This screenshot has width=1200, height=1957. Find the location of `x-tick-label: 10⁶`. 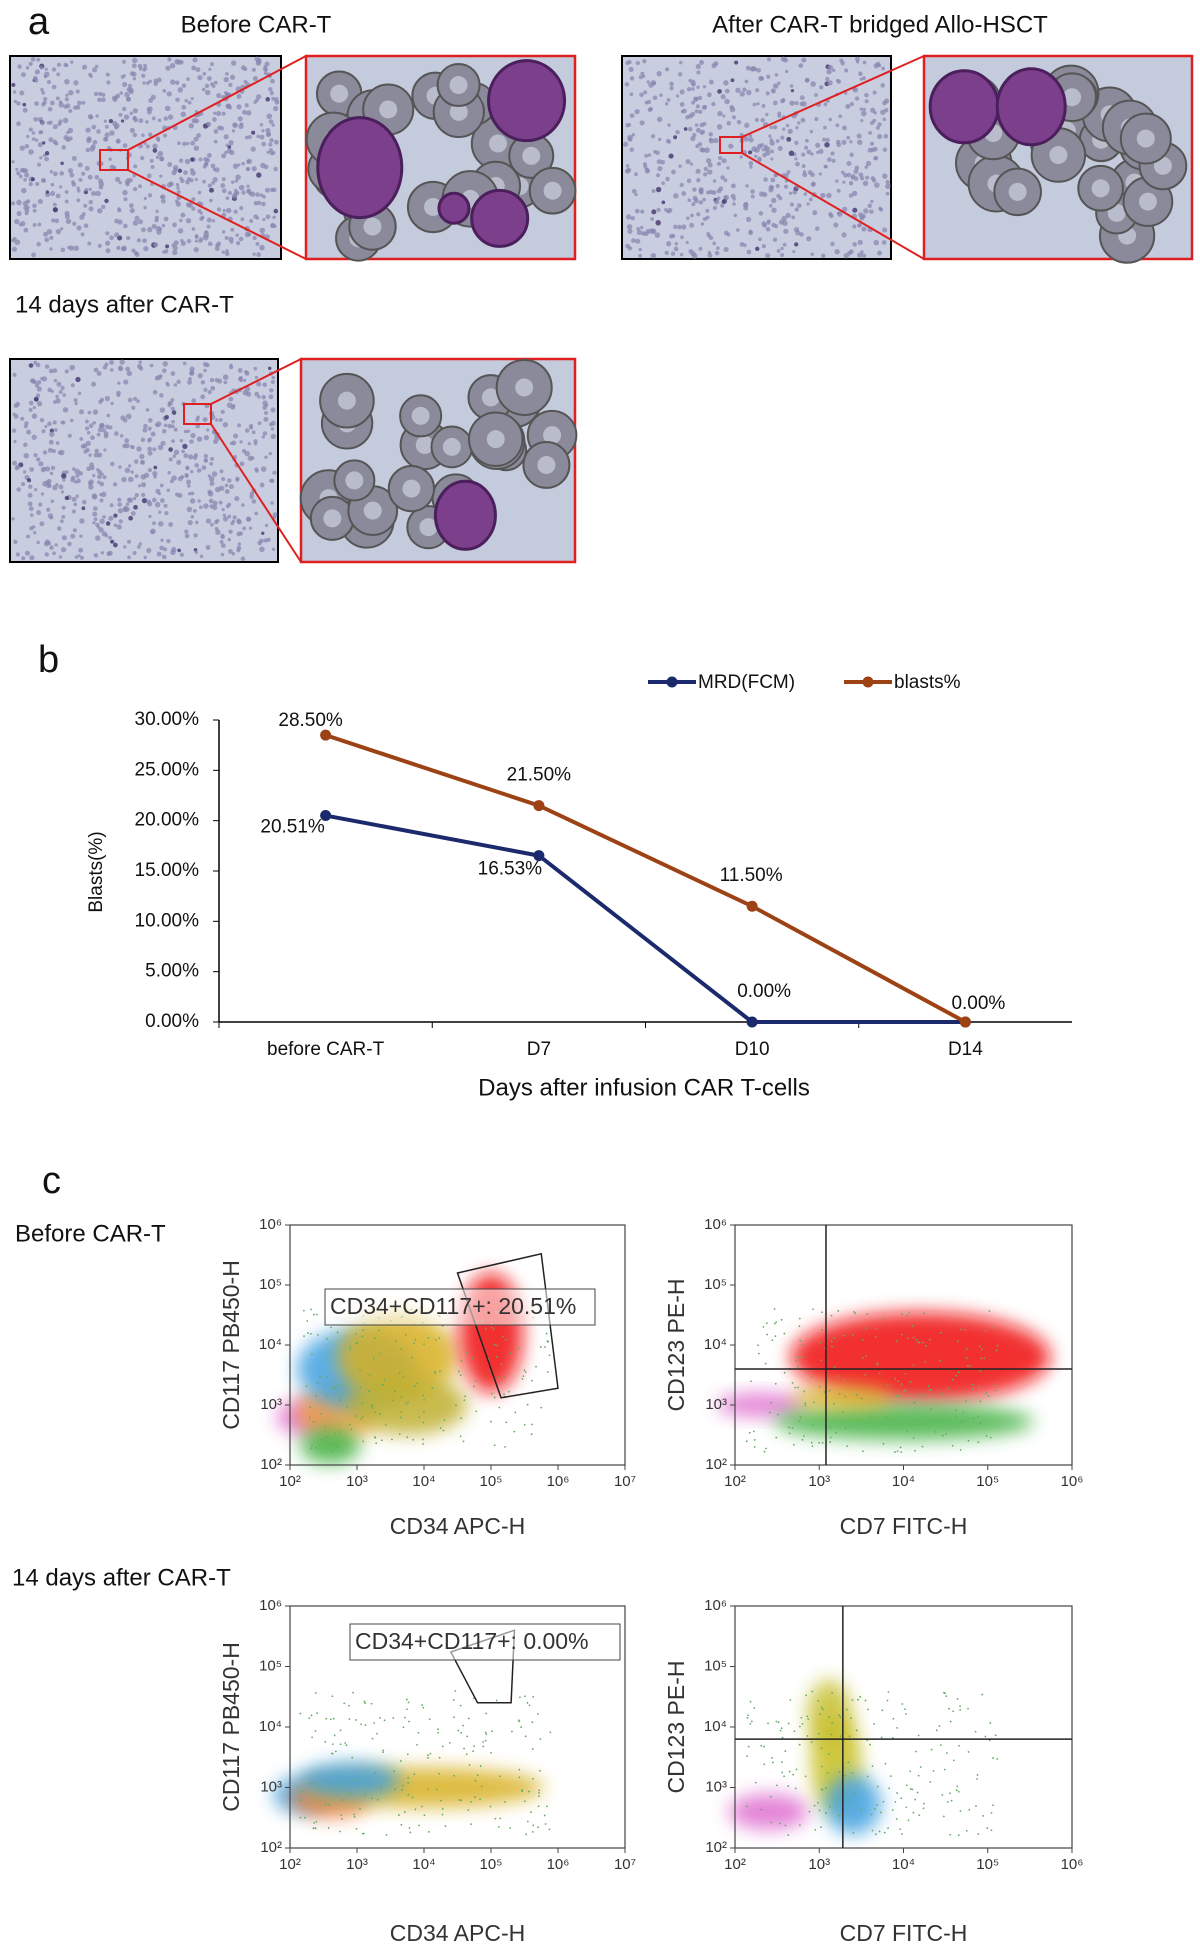

x-tick-label: 10⁶ is located at coordinates (1072, 1481).